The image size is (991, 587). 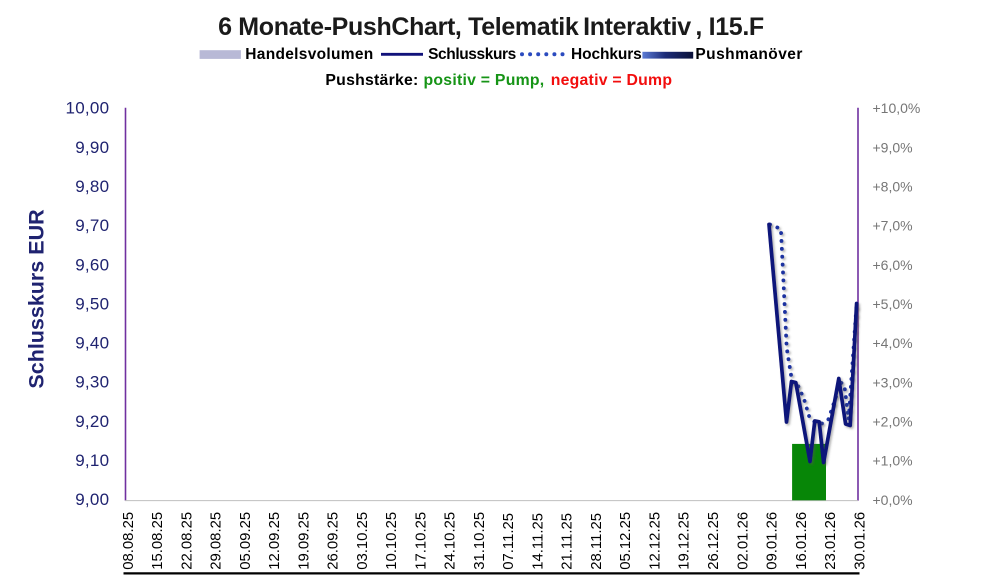 I want to click on svg-text: 24.10.25, so click(x=451, y=541).